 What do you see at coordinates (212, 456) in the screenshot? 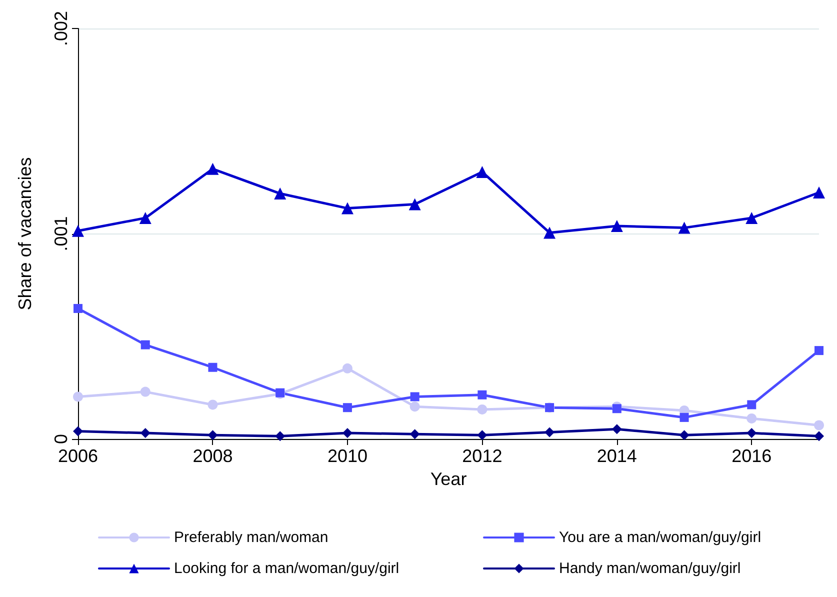
I see `x-tick-label: 2008` at bounding box center [212, 456].